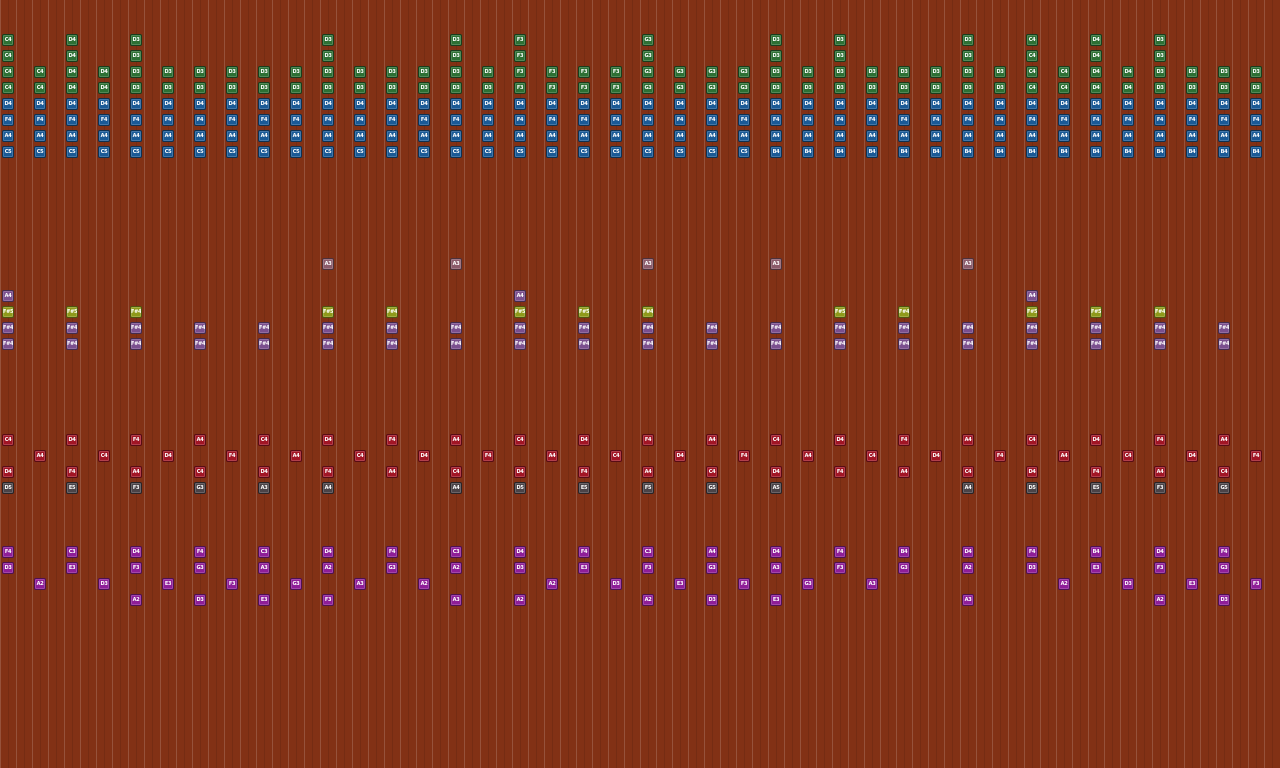 The image size is (1280, 768). I want to click on note-block: D5, so click(1032, 488).